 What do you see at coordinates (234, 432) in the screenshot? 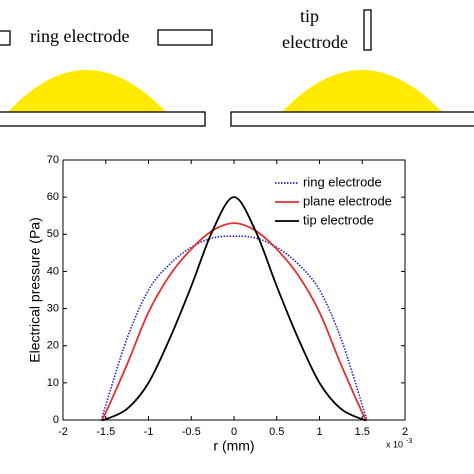
I see `x-tick-label: 0` at bounding box center [234, 432].